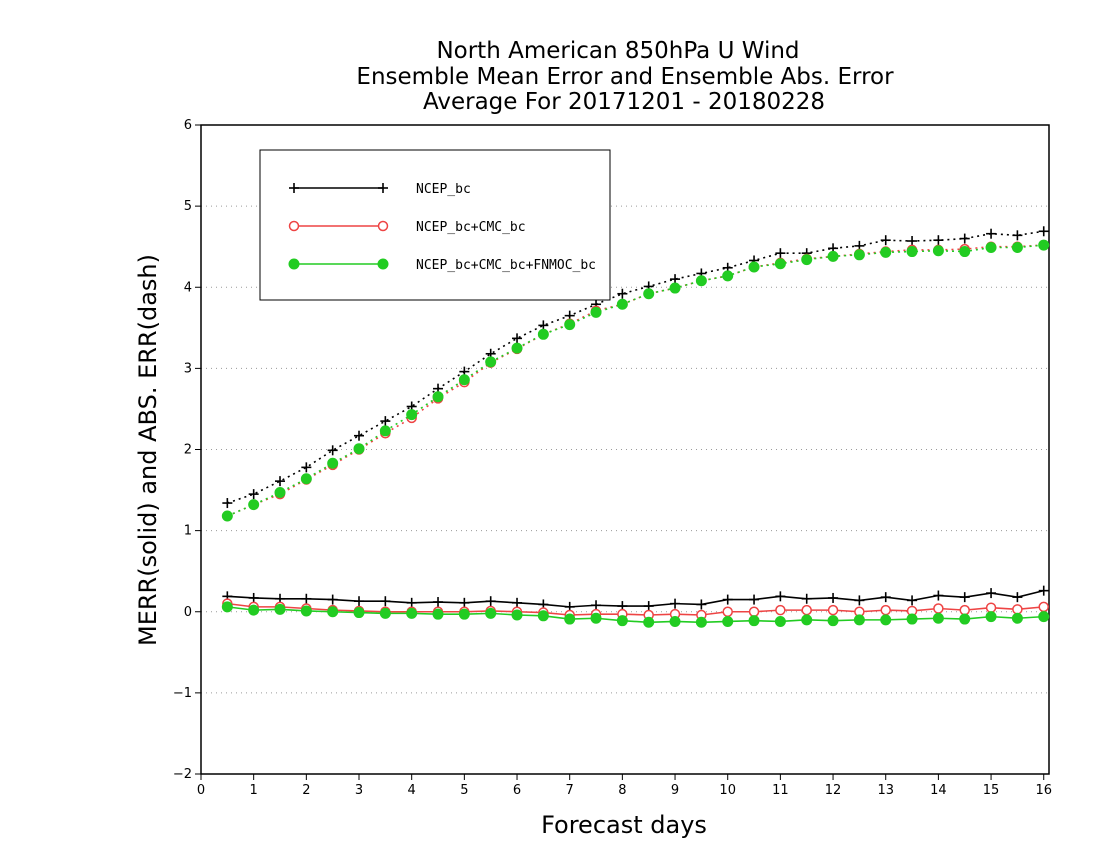 The image size is (1100, 850). I want to click on y-tick-label: 4, so click(188, 287).